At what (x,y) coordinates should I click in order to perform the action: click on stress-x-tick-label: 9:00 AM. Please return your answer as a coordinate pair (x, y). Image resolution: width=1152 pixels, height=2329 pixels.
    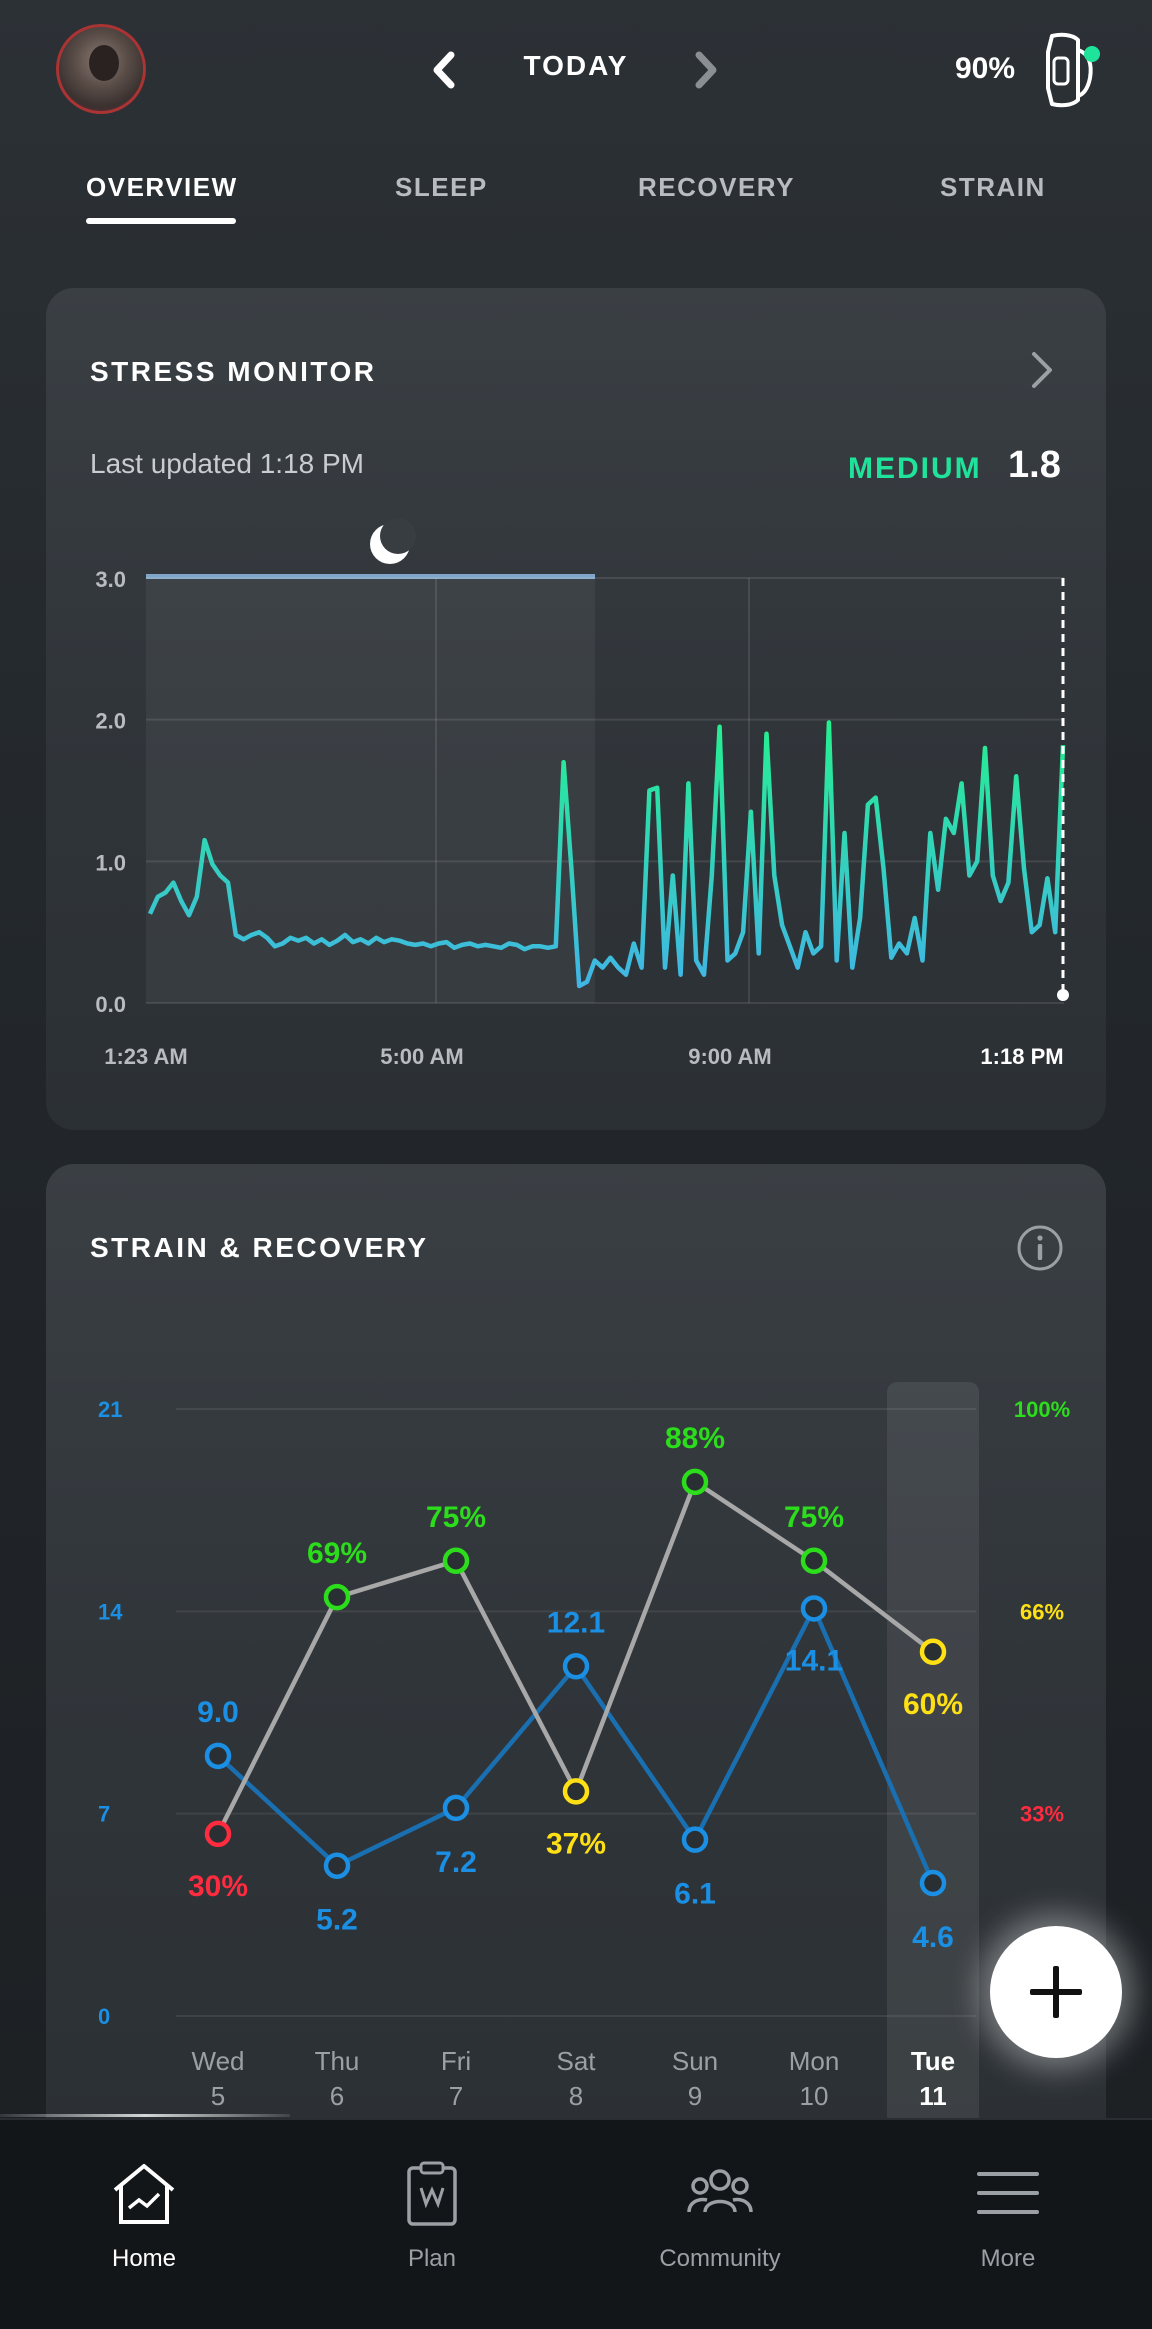
    Looking at the image, I should click on (730, 1056).